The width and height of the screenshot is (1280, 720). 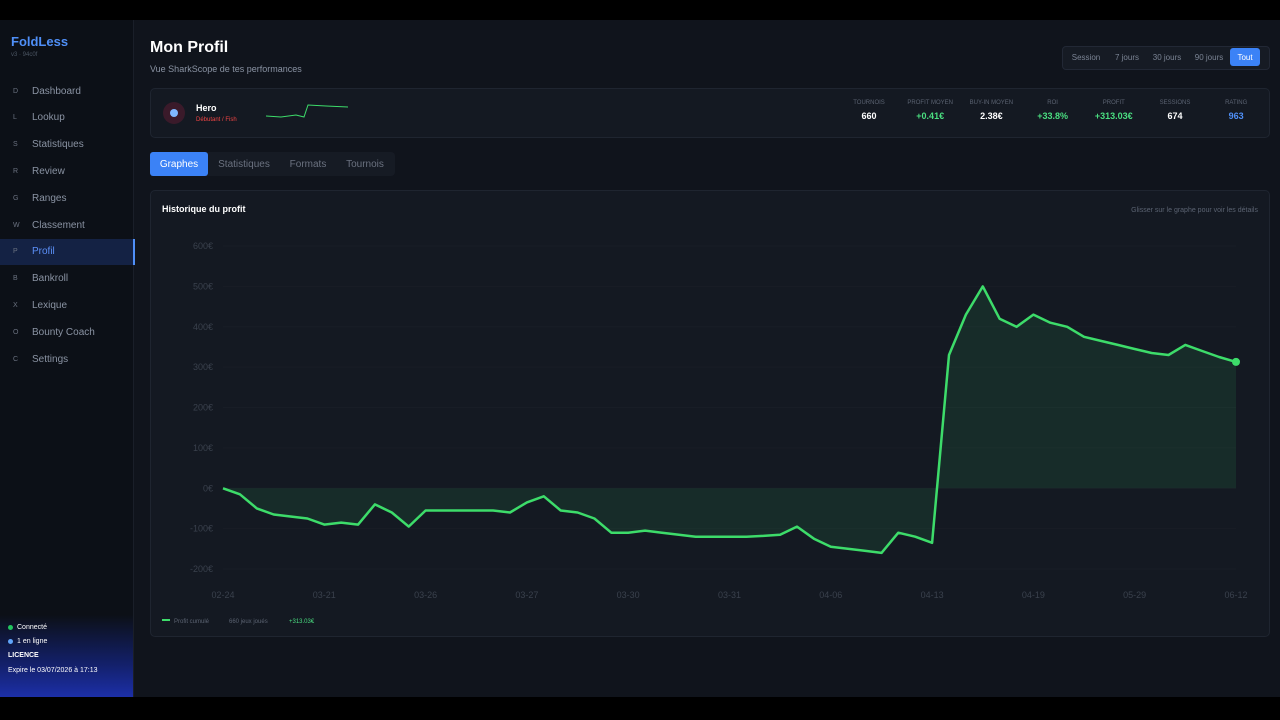 What do you see at coordinates (628, 595) in the screenshot?
I see `x-tick-label: 03-30` at bounding box center [628, 595].